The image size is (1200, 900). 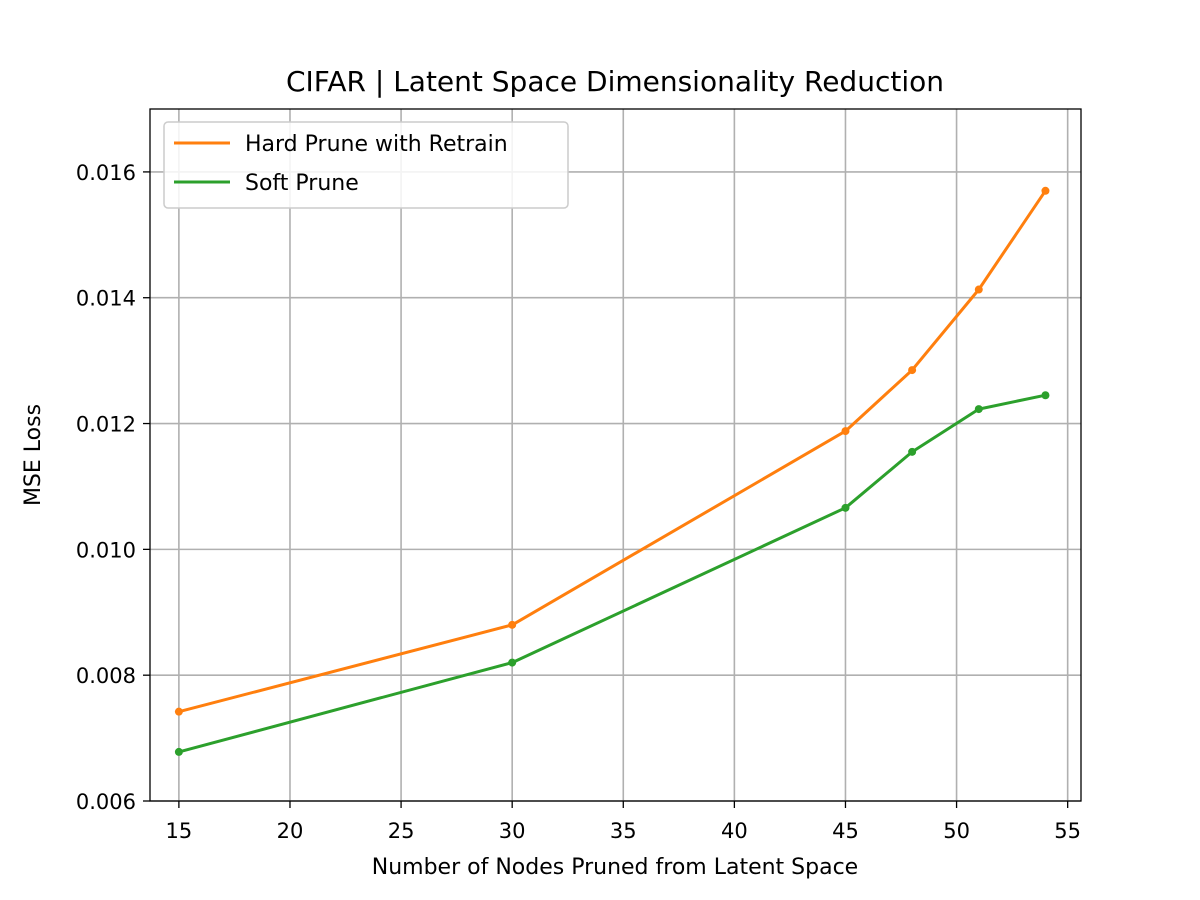 I want to click on x-tick-label: 35, so click(x=623, y=831).